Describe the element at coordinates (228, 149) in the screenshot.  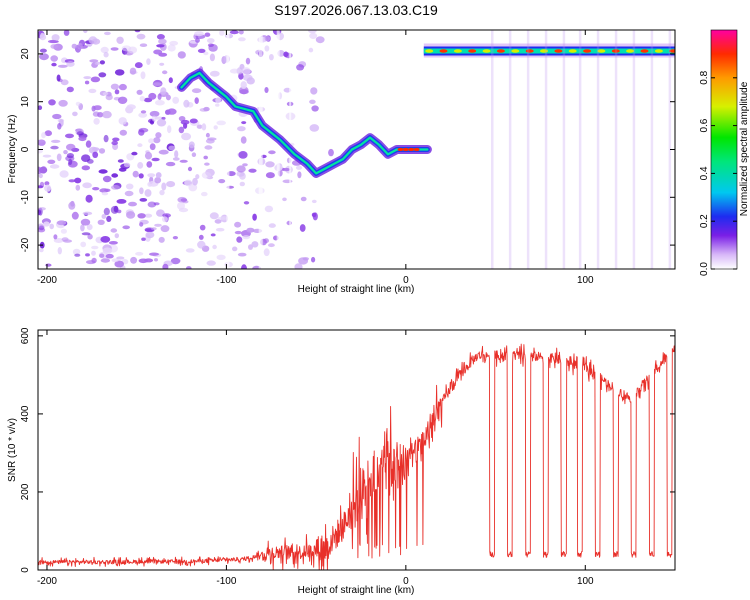
I see `spectrogram-gap-stripe` at that location.